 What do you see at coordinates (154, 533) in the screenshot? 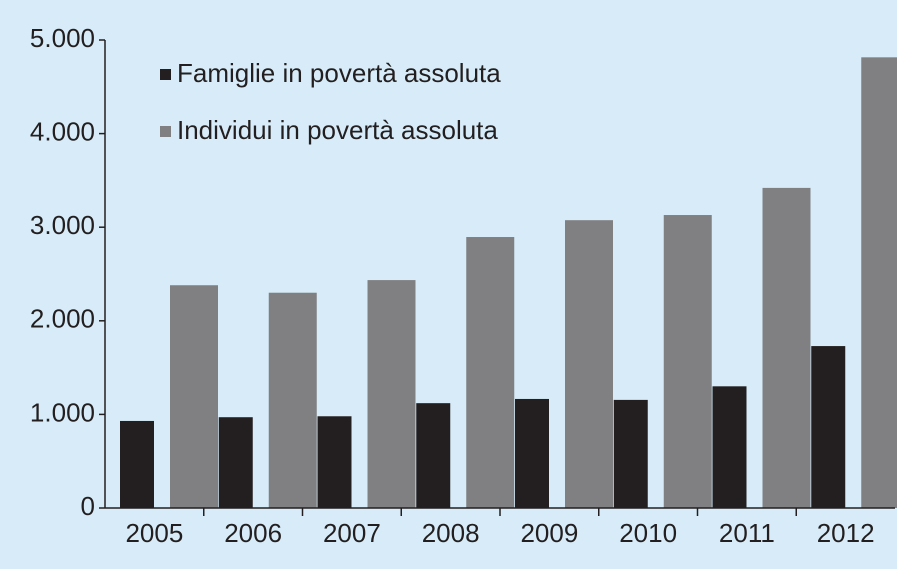
I see `x-tick-label: 2005` at bounding box center [154, 533].